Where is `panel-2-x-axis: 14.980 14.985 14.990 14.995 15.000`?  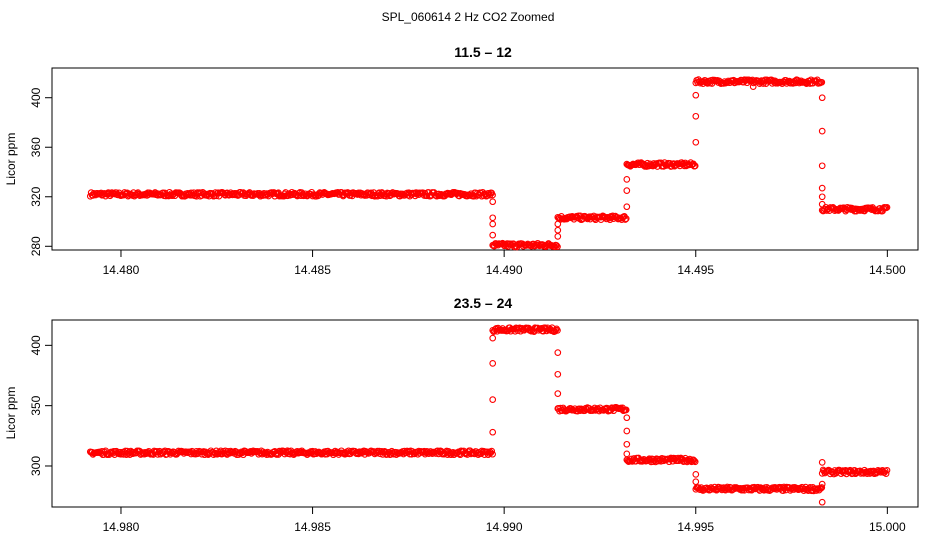 panel-2-x-axis: 14.980 14.985 14.990 14.995 15.000 is located at coordinates (504, 520).